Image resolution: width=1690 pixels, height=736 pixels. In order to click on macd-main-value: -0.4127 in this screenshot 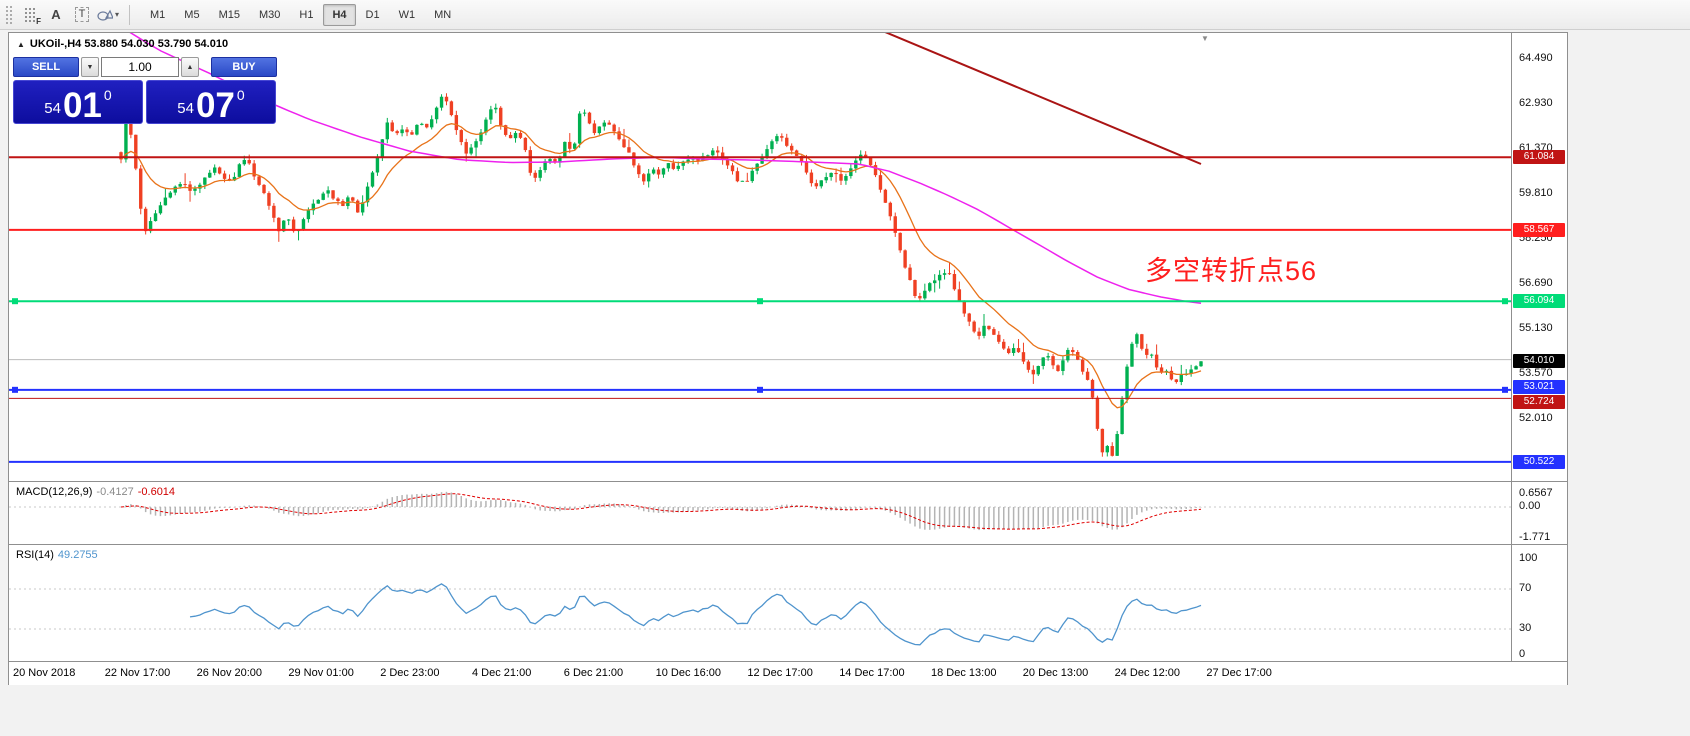, I will do `click(115, 492)`.